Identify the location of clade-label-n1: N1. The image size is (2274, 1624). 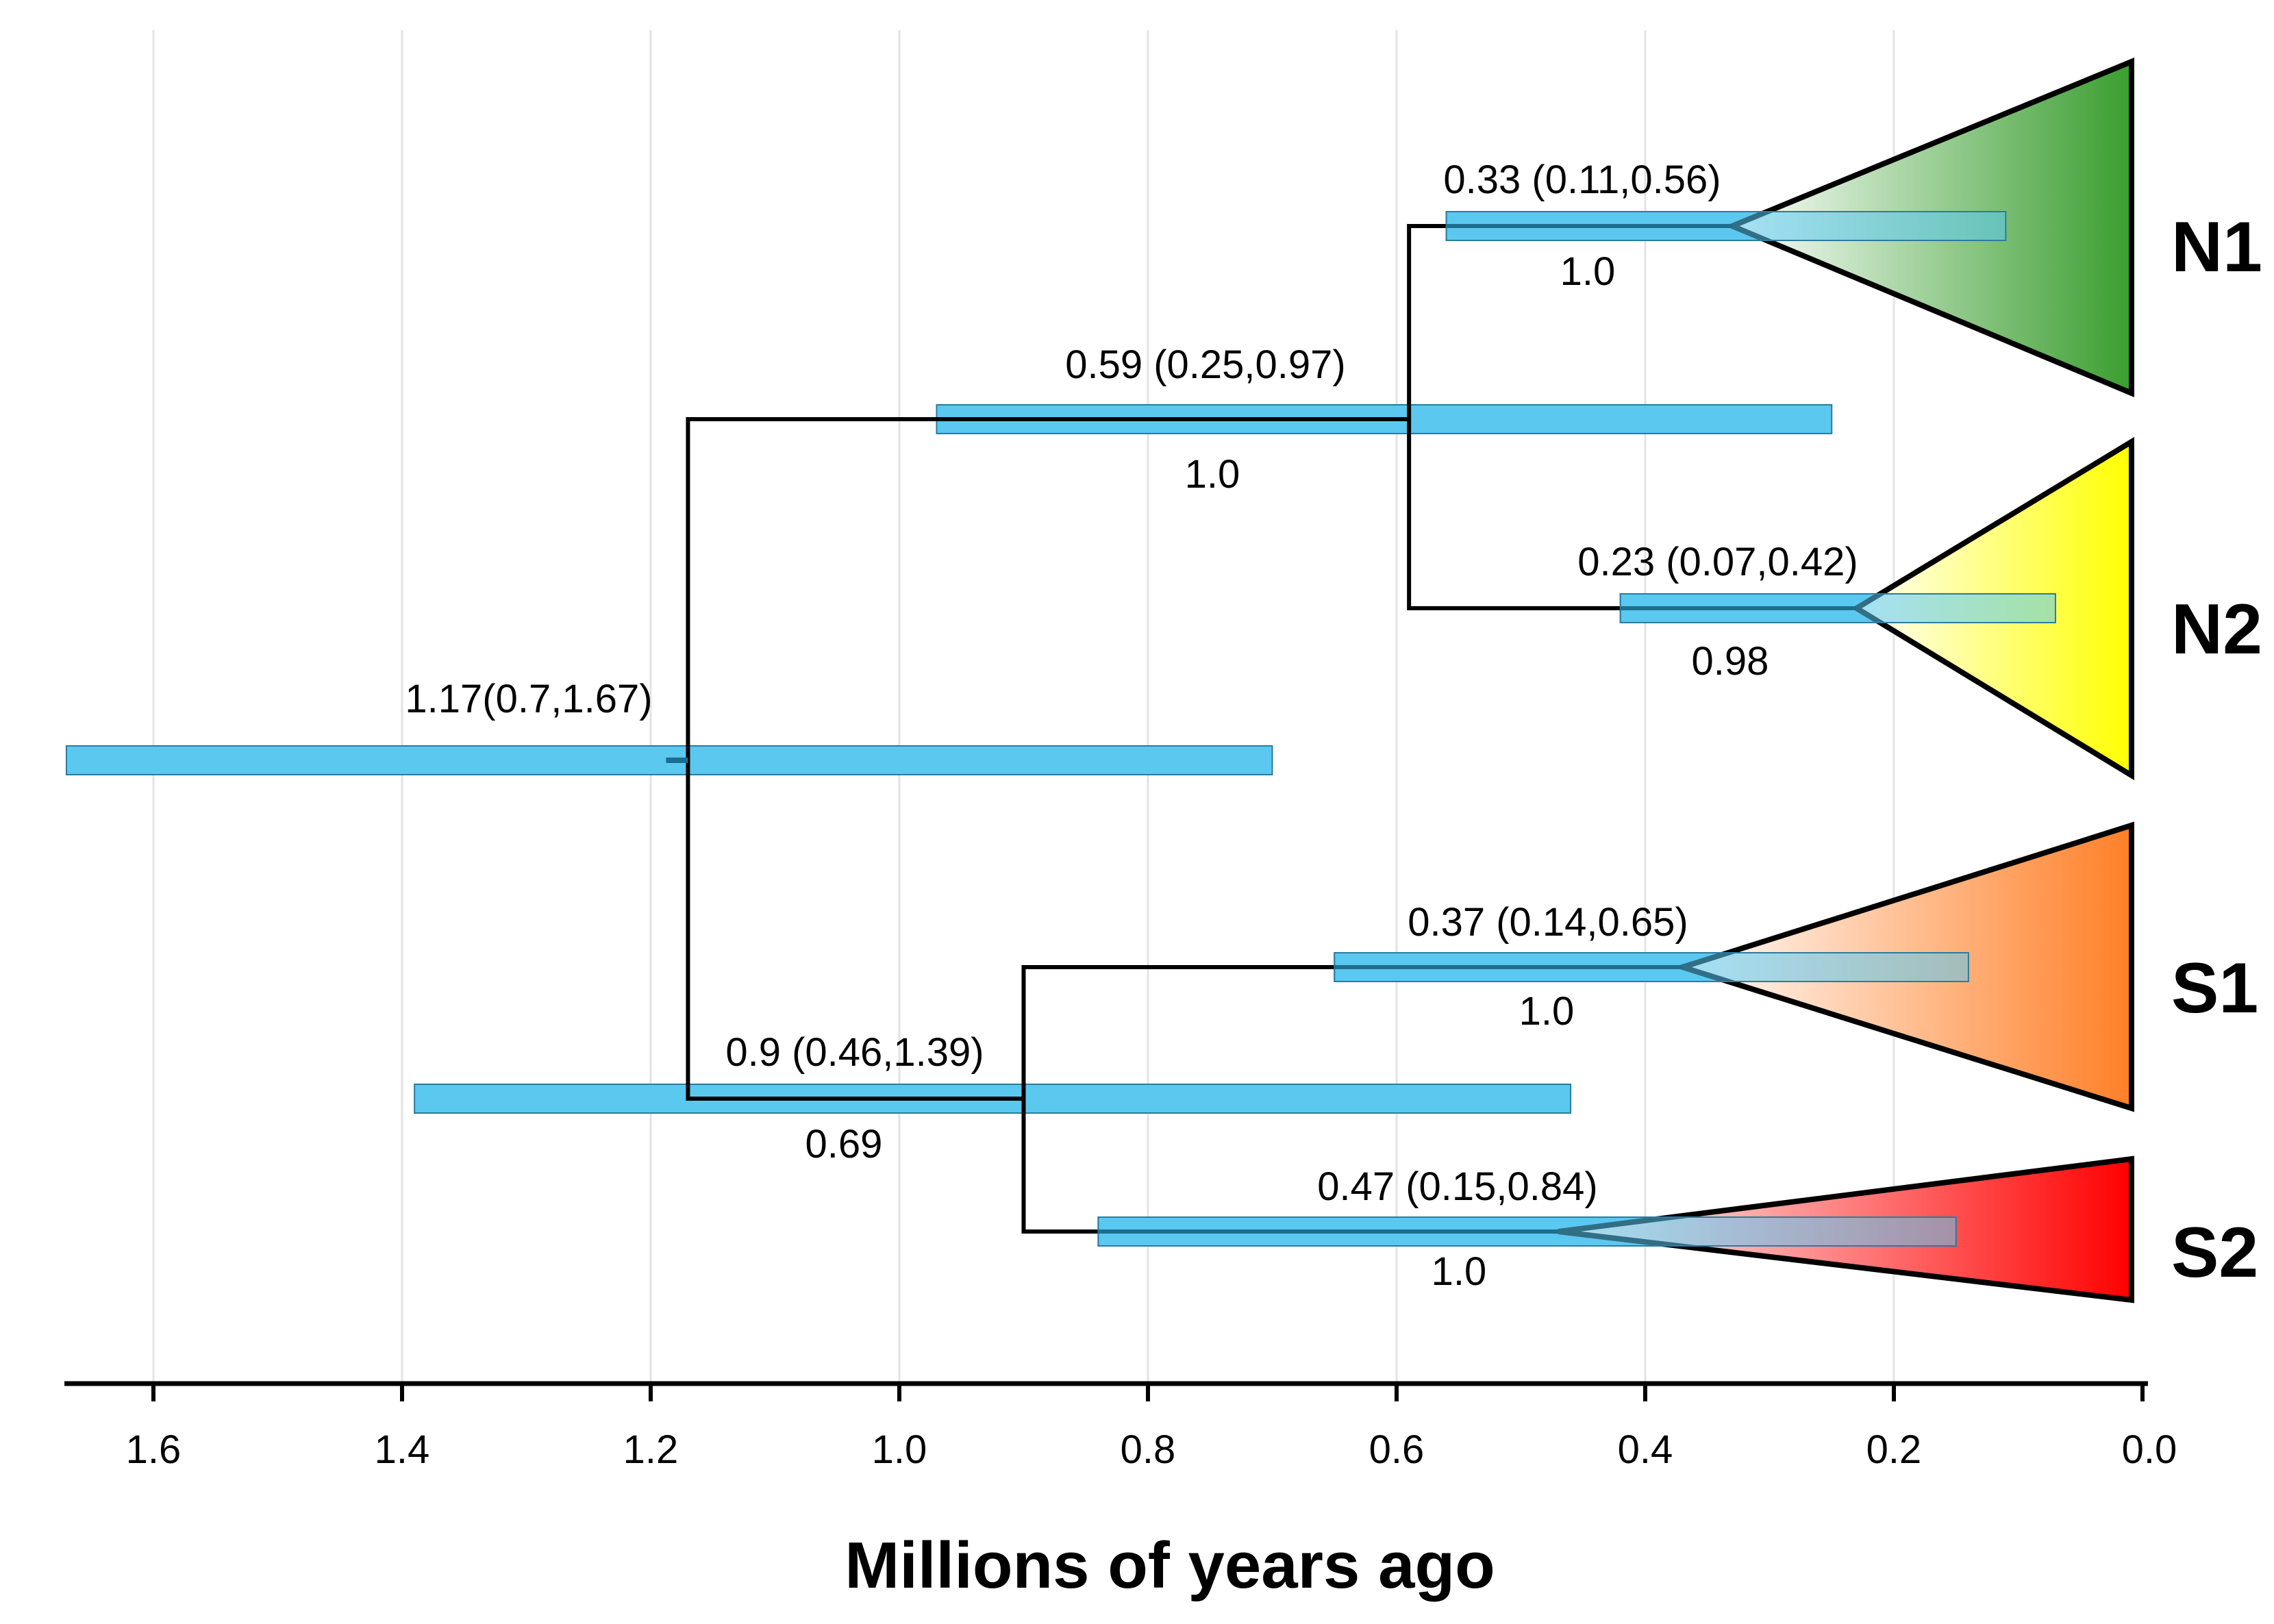
(2216, 247).